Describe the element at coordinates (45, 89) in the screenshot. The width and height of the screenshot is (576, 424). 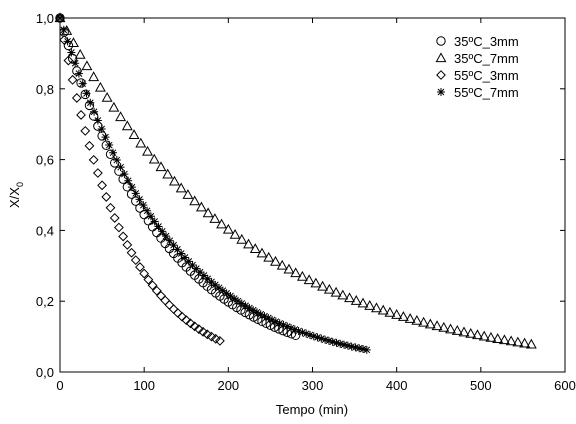
I see `y-tick-label: 0,8` at that location.